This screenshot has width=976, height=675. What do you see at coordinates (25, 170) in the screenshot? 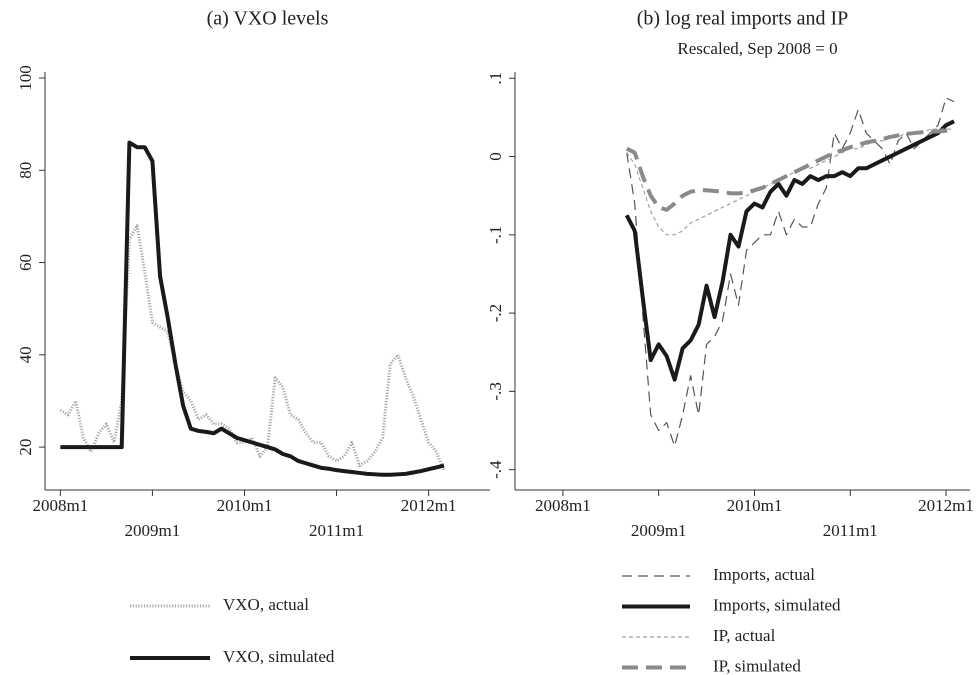
I see `y-tick-label: 80` at bounding box center [25, 170].